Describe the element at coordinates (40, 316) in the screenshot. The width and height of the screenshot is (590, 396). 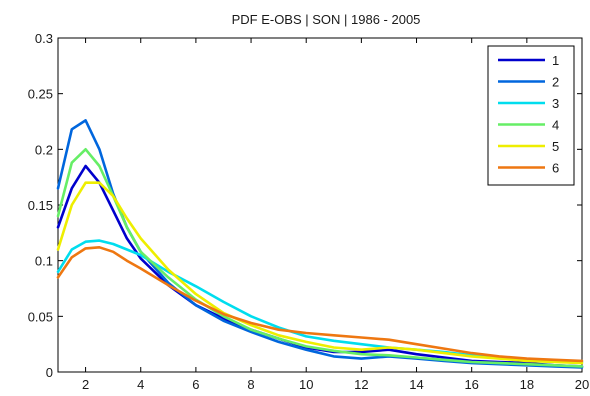
I see `y-tick-label: 0.05` at that location.